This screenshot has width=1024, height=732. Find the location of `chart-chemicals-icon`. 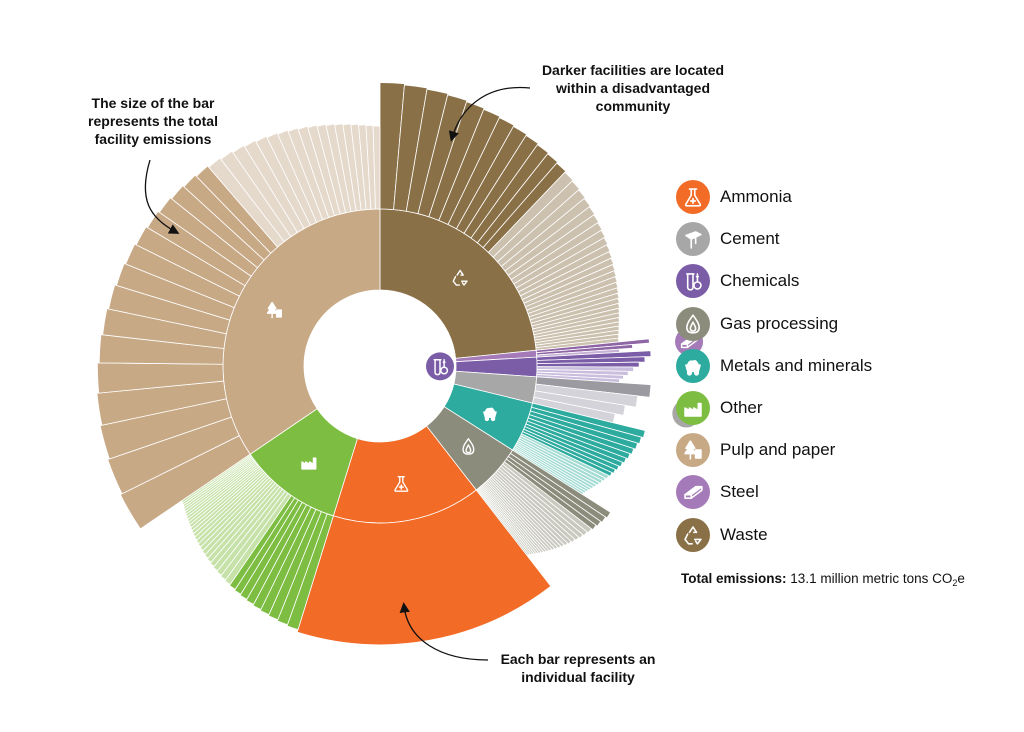

chart-chemicals-icon is located at coordinates (439, 366).